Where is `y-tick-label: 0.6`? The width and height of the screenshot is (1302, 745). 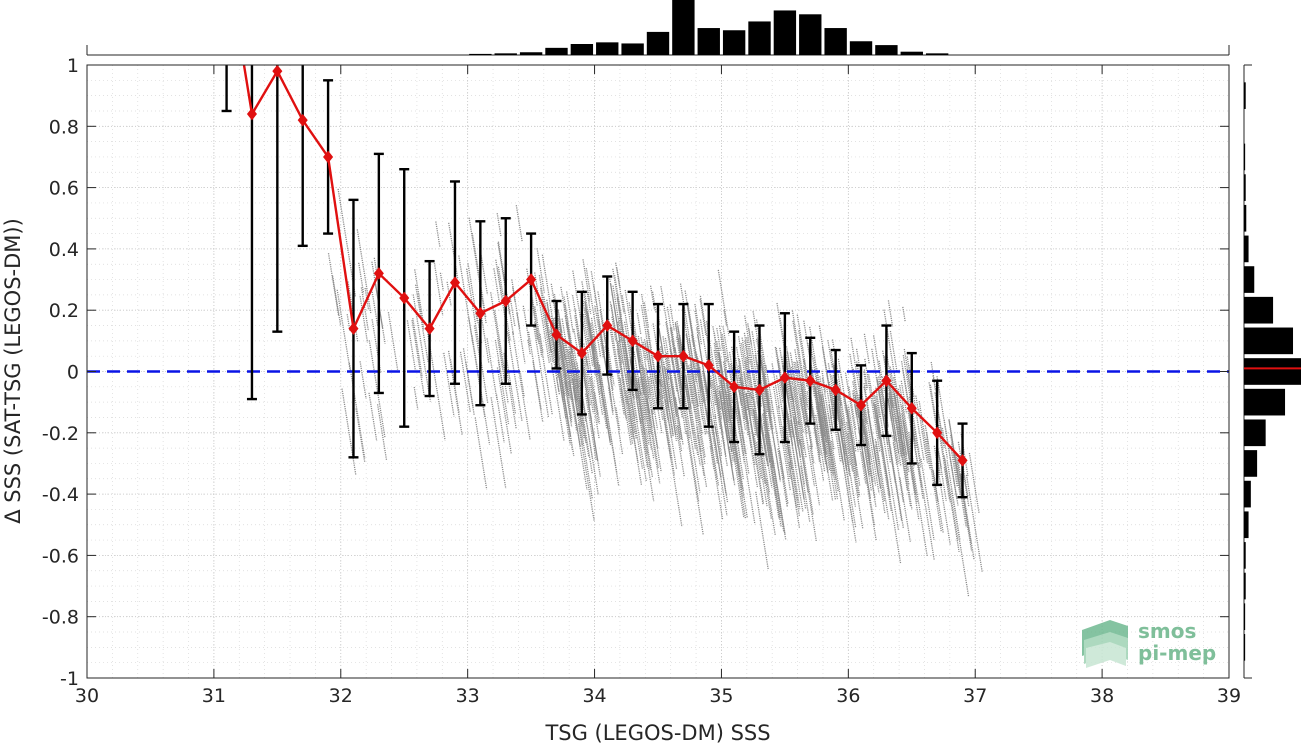 y-tick-label: 0.6 is located at coordinates (64, 189).